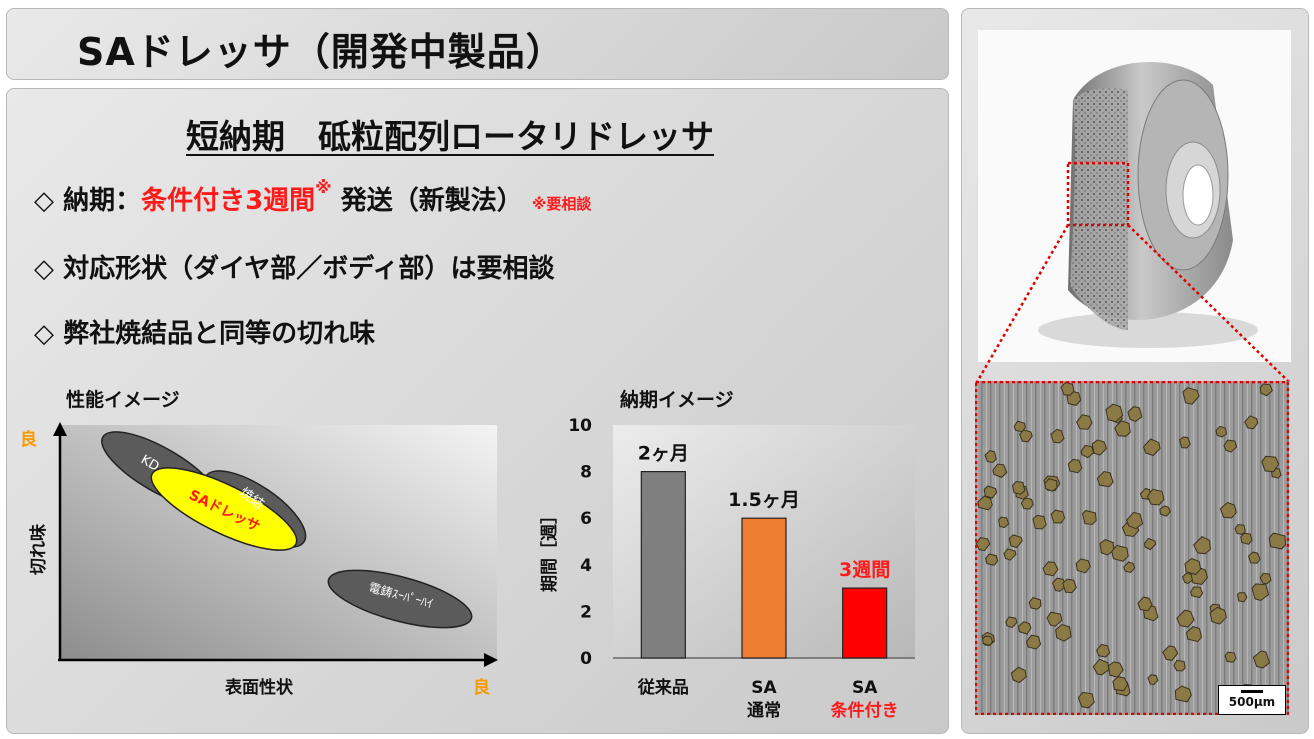 This screenshot has width=1314, height=739. Describe the element at coordinates (586, 473) in the screenshot. I see `y-tick-label: 8` at that location.